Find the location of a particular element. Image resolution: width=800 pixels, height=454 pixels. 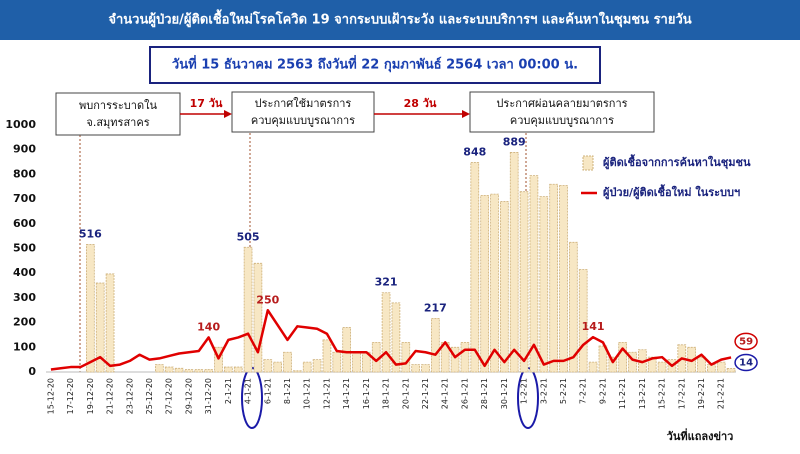

x-tick-label: 12-1-21 is located at coordinates (326, 393).